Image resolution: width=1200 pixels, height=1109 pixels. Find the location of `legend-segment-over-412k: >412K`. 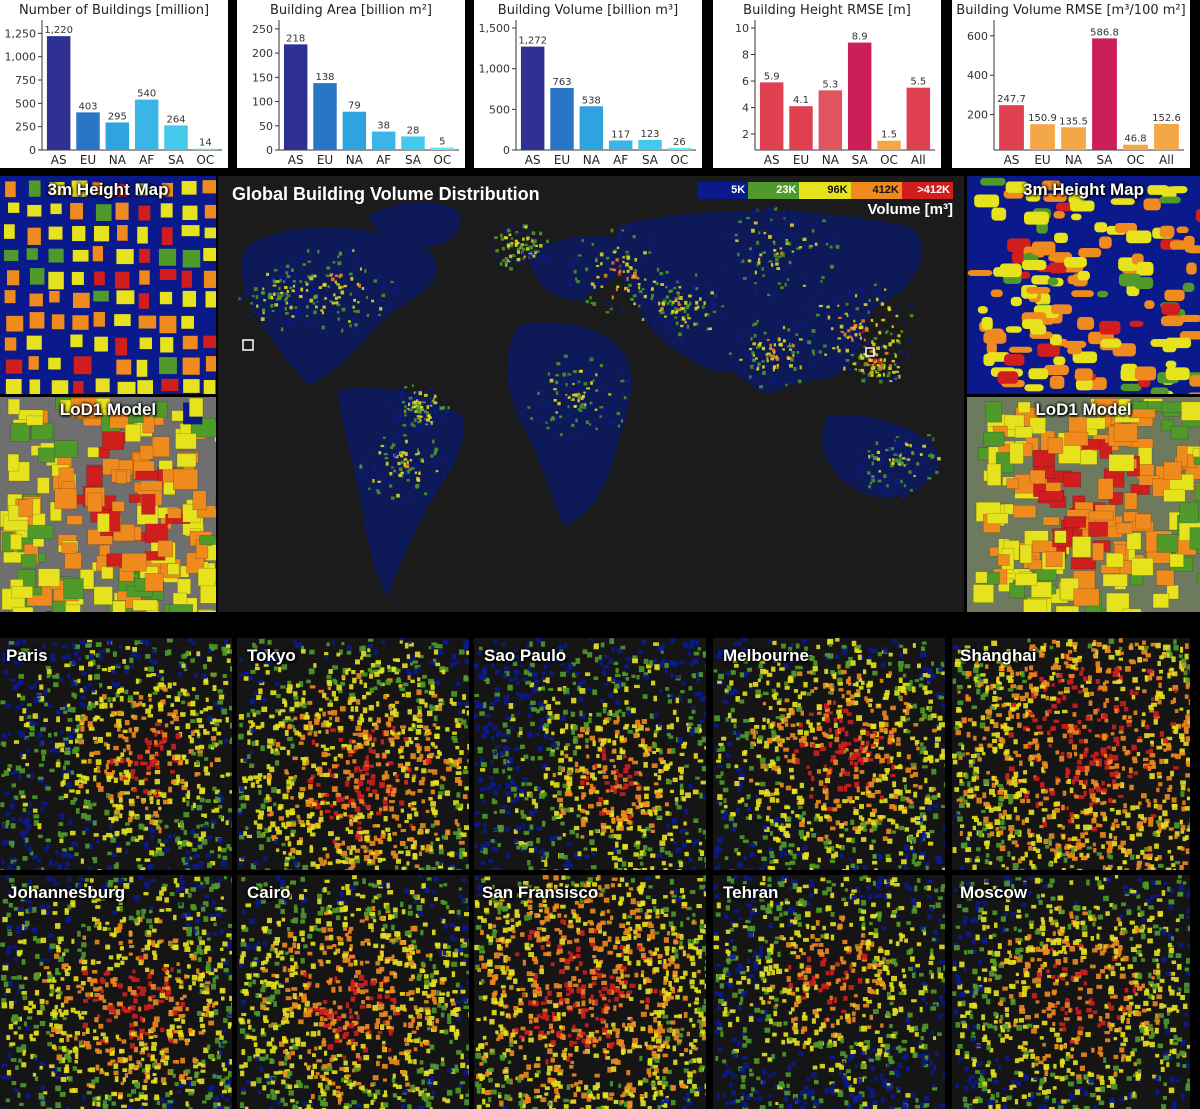

legend-segment-over-412k: >412K is located at coordinates (927, 190).